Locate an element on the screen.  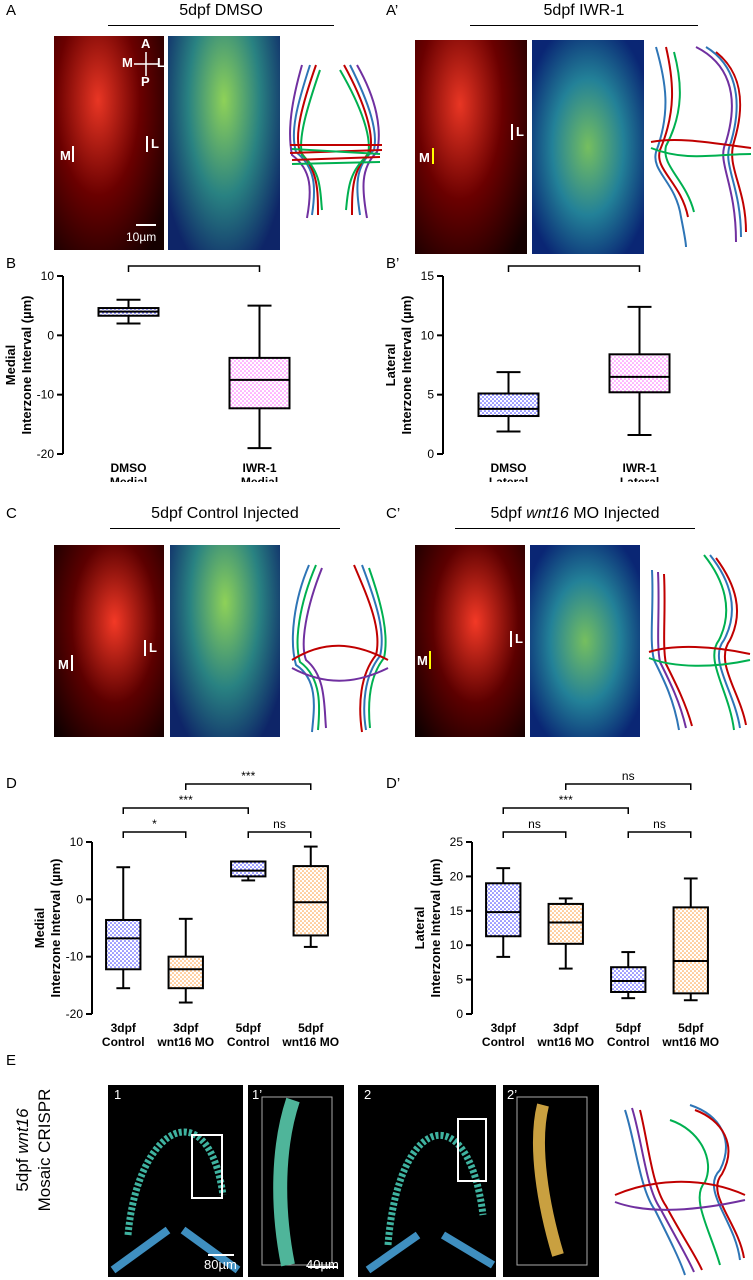
side-label-e: 5dpf wnt16 Mosaic CRISPR is located at coordinates (34, 1150).